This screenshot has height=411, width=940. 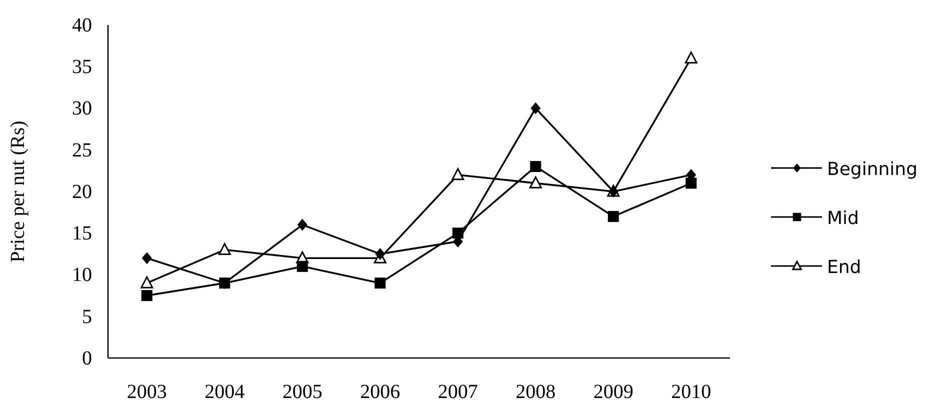 What do you see at coordinates (224, 392) in the screenshot?
I see `x-tick-label: 2004` at bounding box center [224, 392].